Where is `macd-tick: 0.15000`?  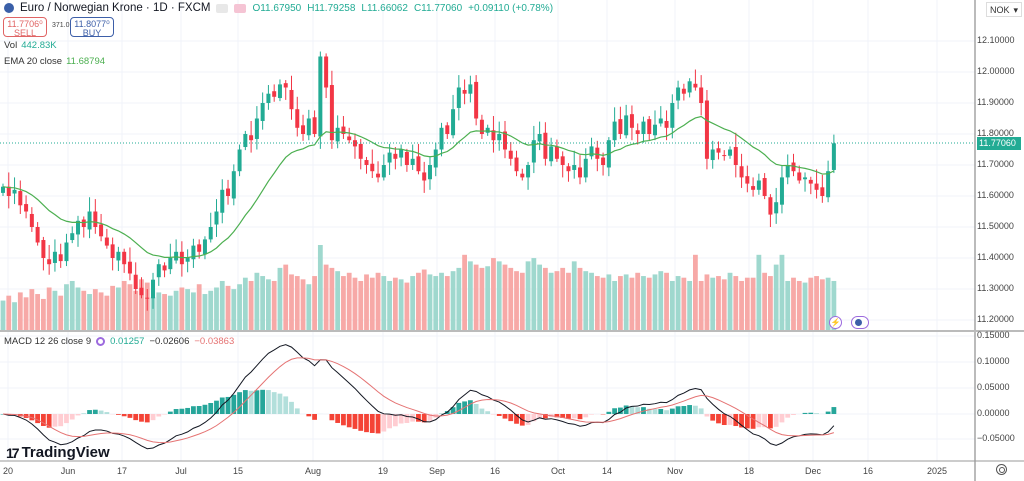 macd-tick: 0.15000 is located at coordinates (993, 335).